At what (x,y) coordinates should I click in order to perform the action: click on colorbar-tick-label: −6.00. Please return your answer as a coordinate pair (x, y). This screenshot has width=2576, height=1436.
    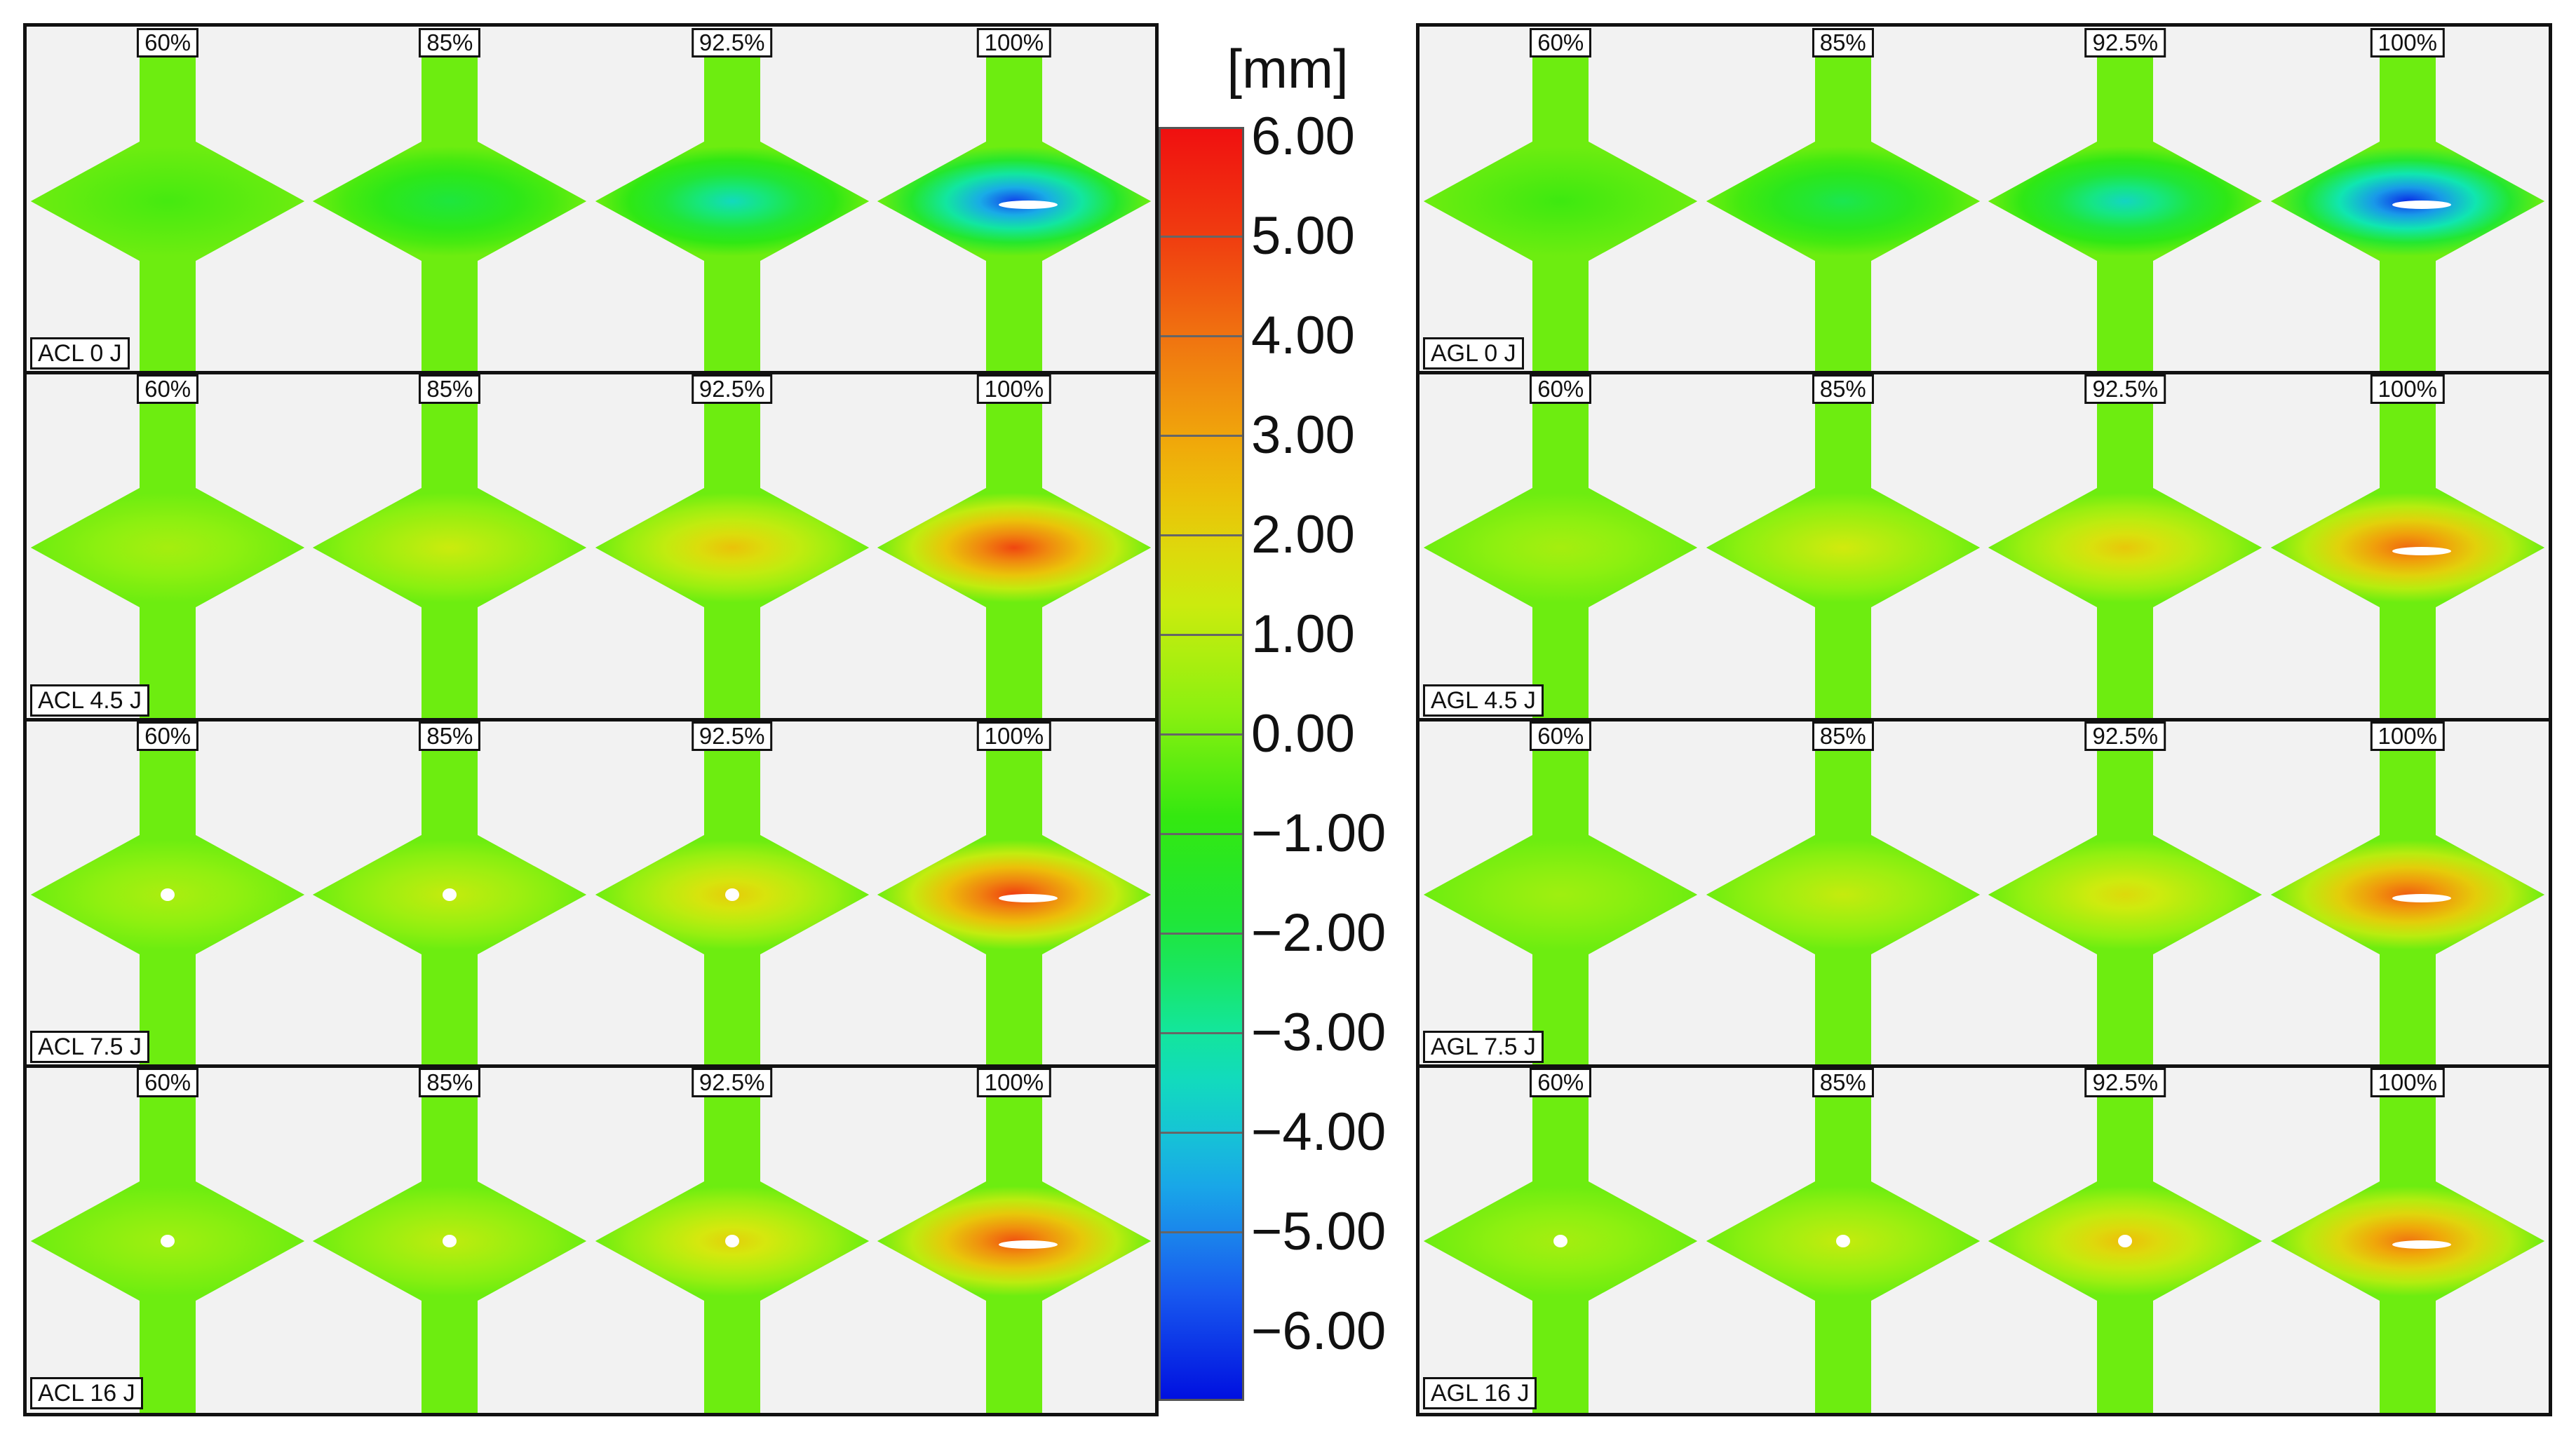
    Looking at the image, I should click on (1319, 1331).